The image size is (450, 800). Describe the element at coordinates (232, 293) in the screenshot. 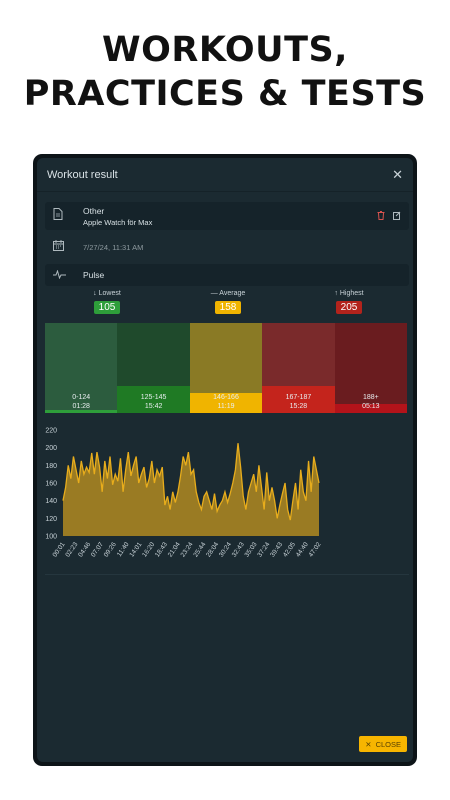

I see `stat-average-text: Average` at that location.